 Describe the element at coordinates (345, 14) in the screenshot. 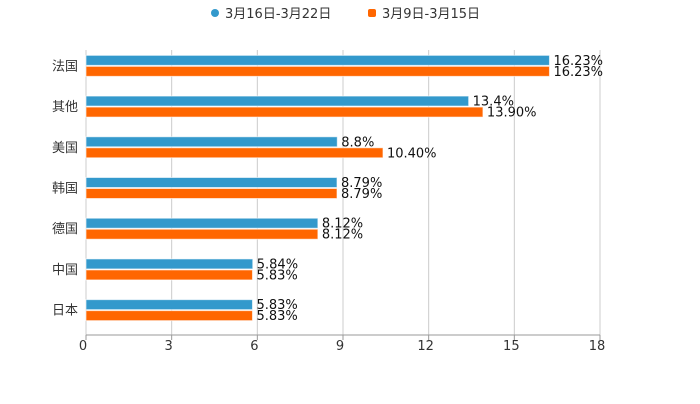

I see `legend: 3月16日-3月22日 3月9日-3月15日` at that location.